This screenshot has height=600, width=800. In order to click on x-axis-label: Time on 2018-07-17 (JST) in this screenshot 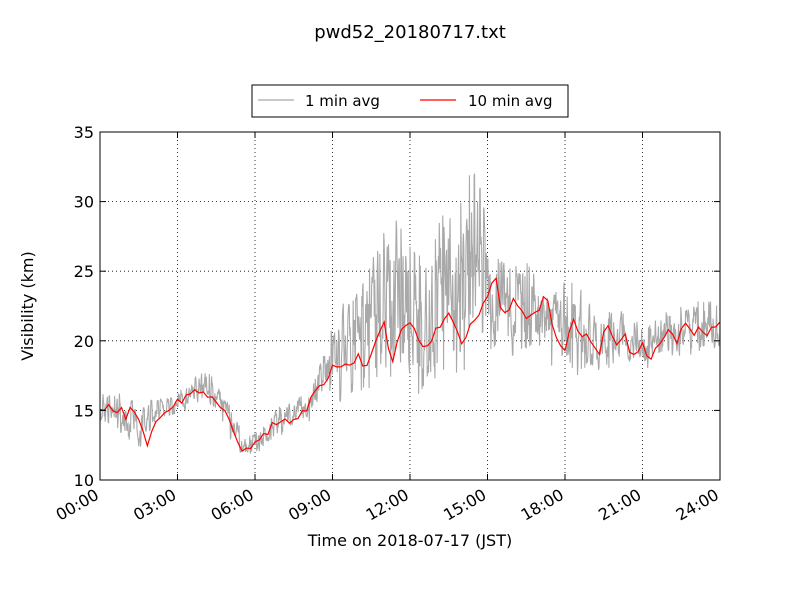, I will do `click(409, 540)`.